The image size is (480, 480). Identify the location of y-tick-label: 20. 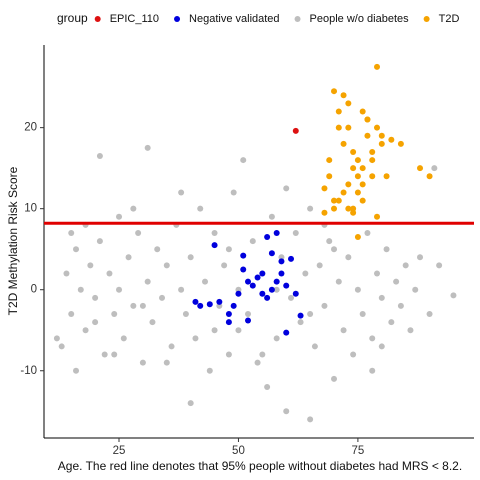
(30, 128).